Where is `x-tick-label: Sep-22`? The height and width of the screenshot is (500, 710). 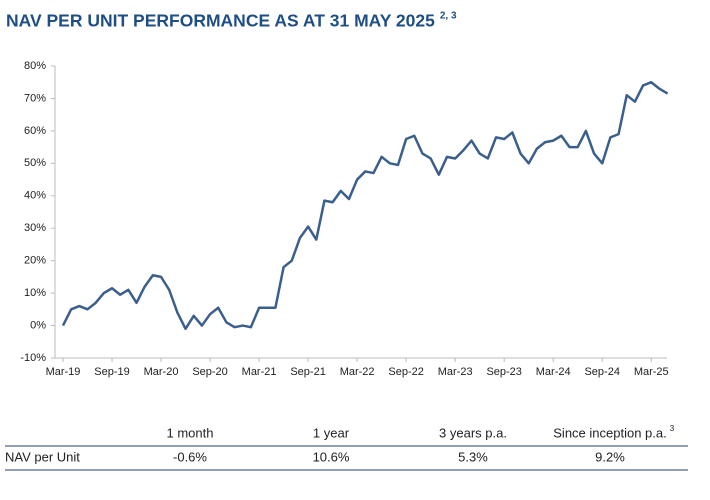
x-tick-label: Sep-22 is located at coordinates (405, 372).